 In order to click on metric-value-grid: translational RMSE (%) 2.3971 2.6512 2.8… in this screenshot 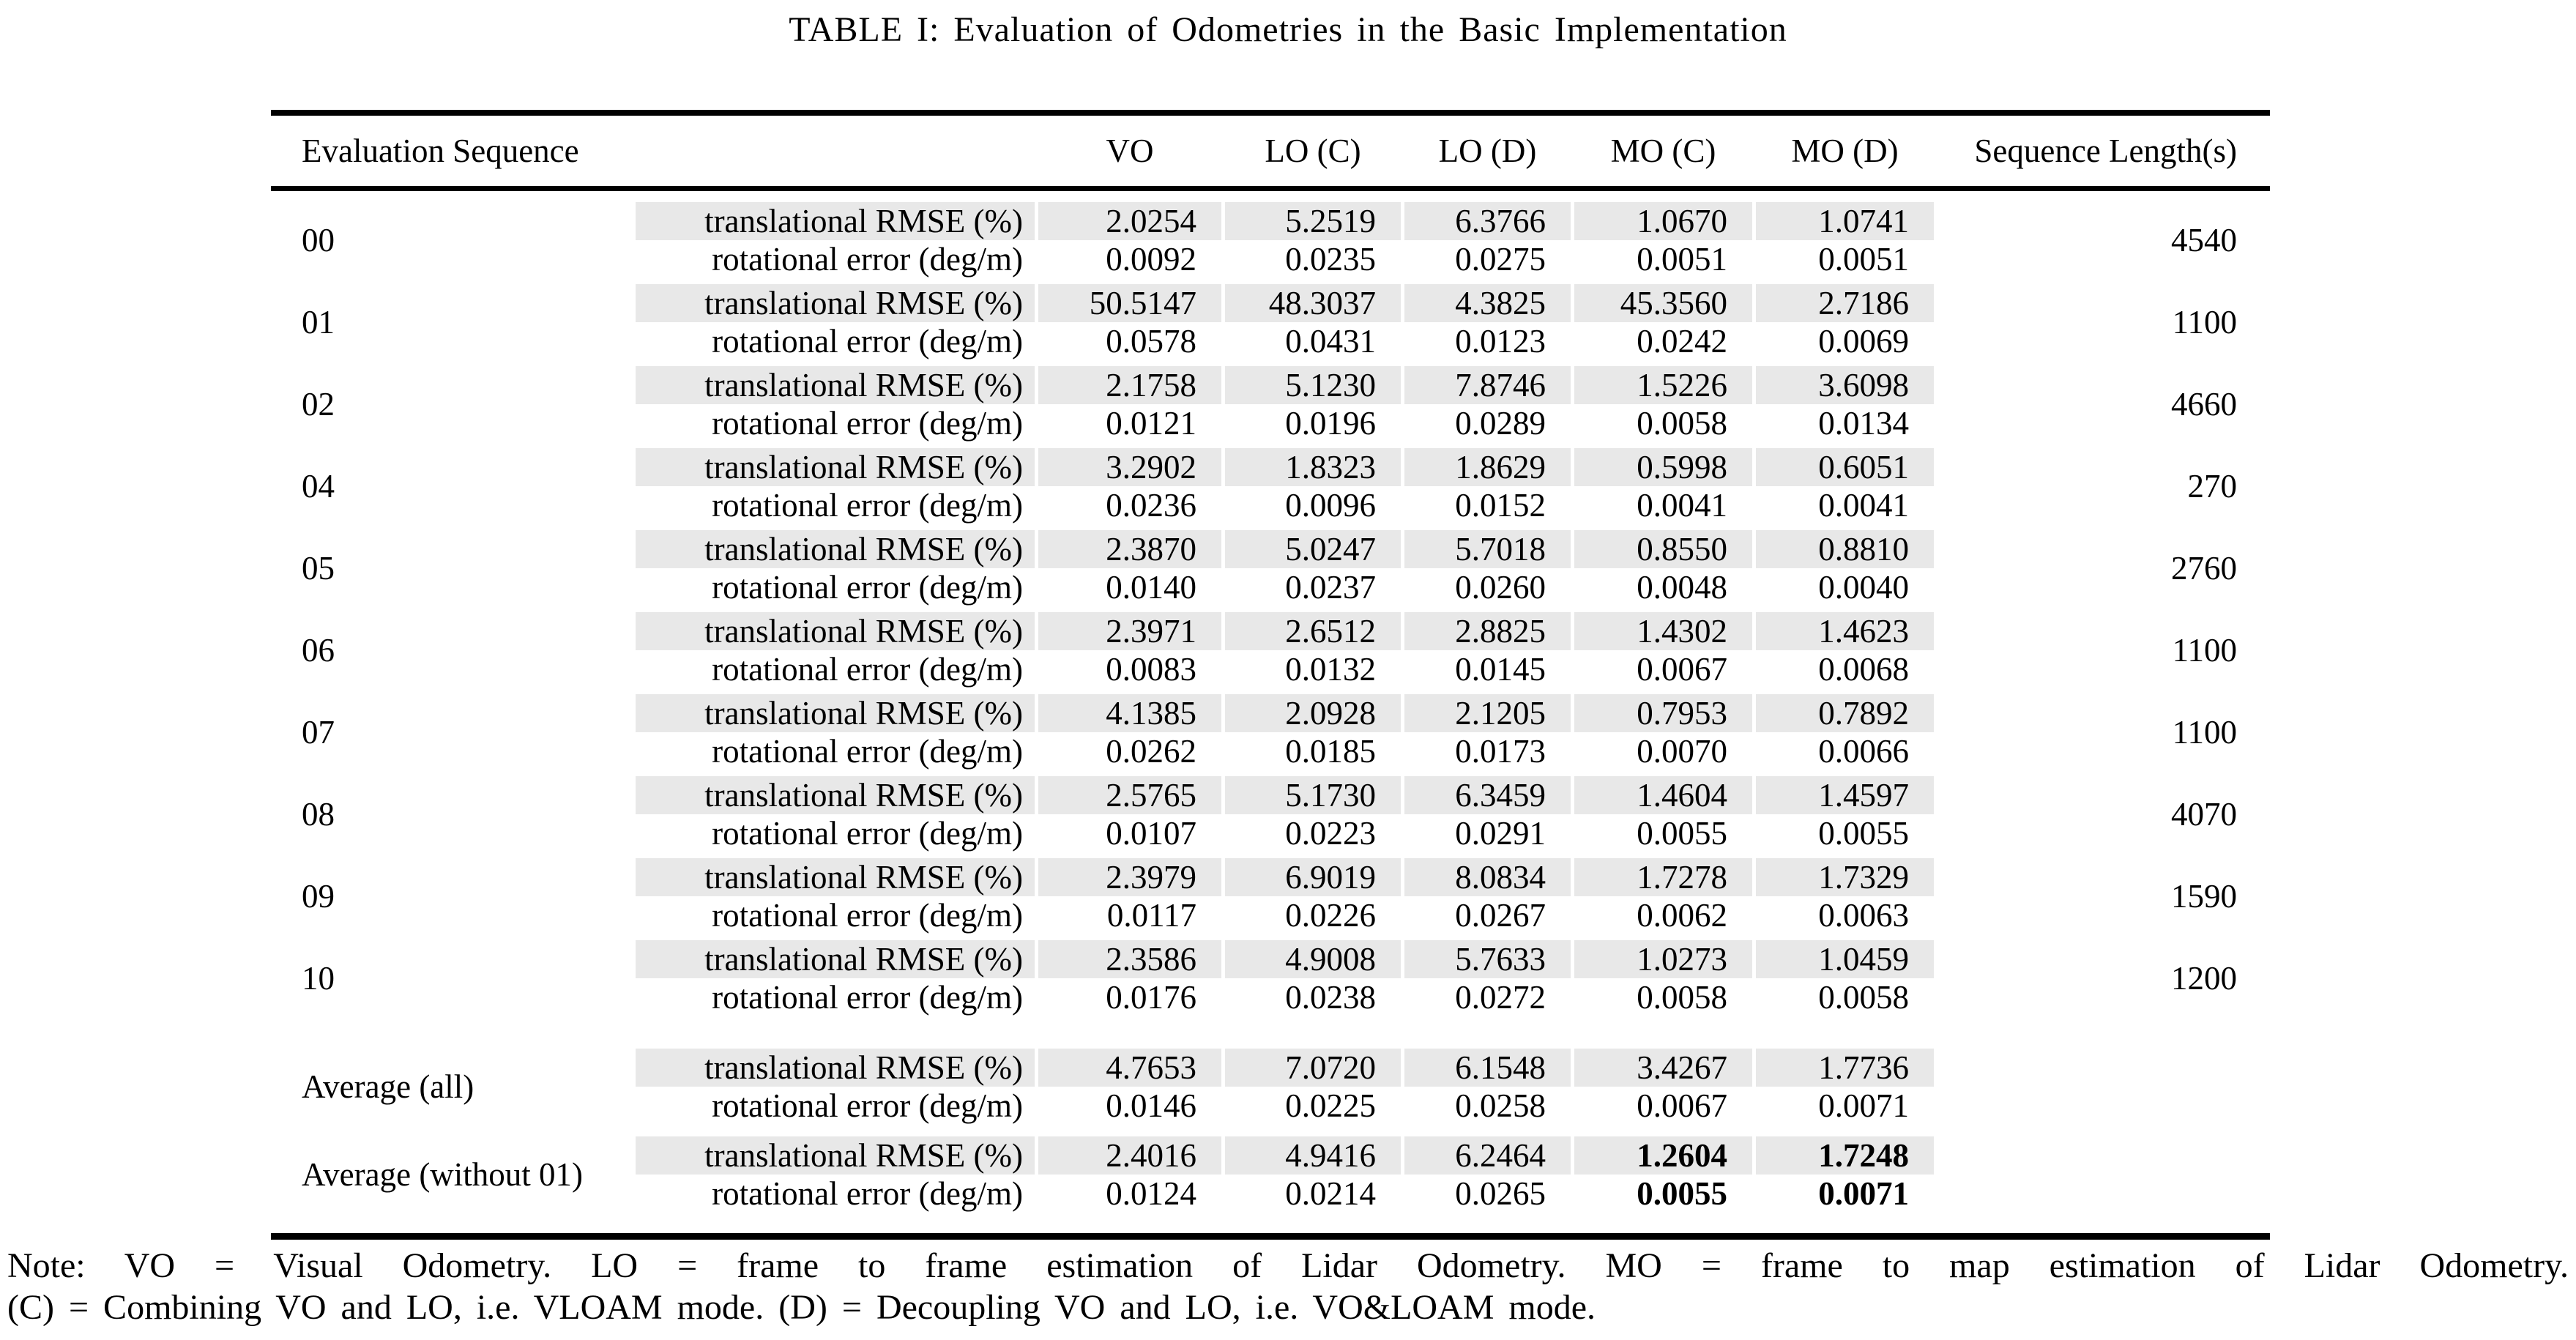, I will do `click(1285, 650)`.